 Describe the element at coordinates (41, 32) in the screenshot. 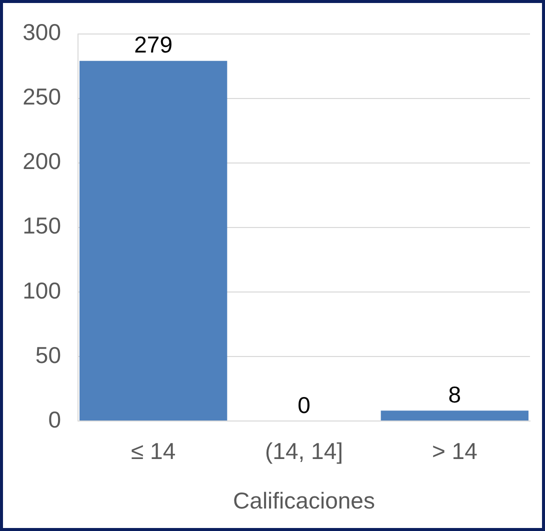

I see `y-tick-label: 300` at that location.